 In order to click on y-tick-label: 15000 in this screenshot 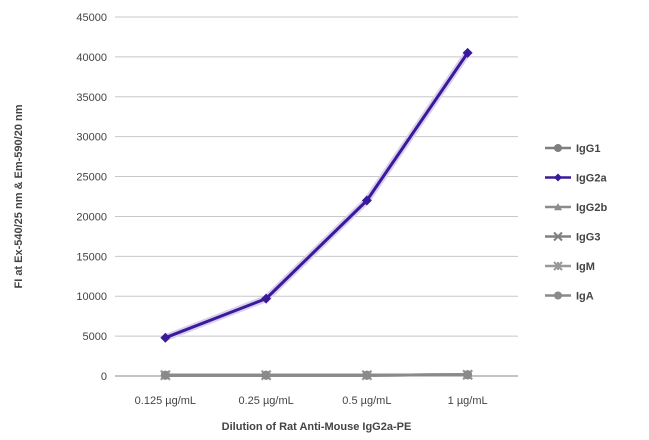, I will do `click(91, 257)`.